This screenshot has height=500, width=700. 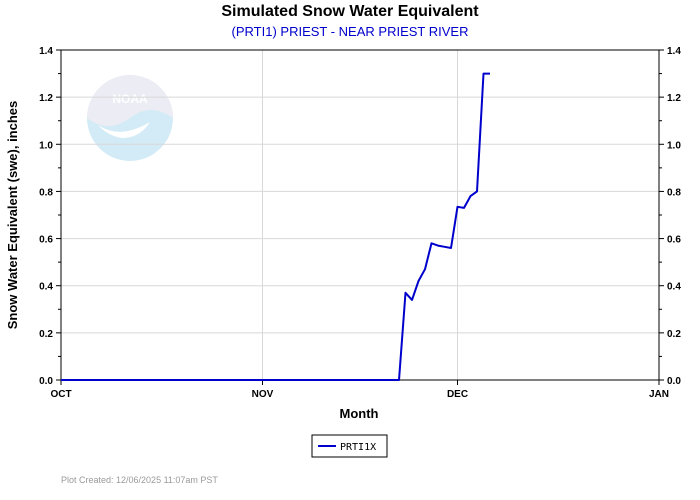 What do you see at coordinates (457, 394) in the screenshot?
I see `x-tick-label: DEC` at bounding box center [457, 394].